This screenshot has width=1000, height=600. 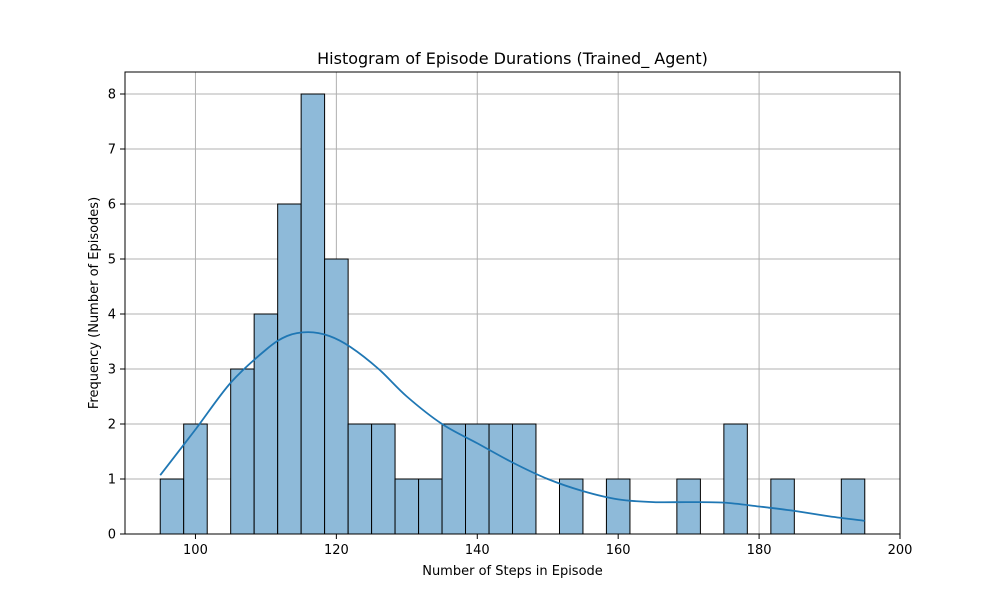 I want to click on x-axis-label: Number of Steps in Episode, so click(x=512, y=571).